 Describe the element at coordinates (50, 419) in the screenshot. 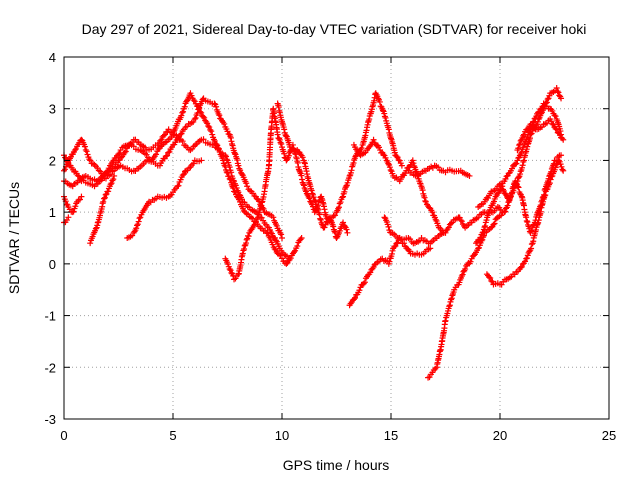

I see `y-tick-label: -3` at that location.